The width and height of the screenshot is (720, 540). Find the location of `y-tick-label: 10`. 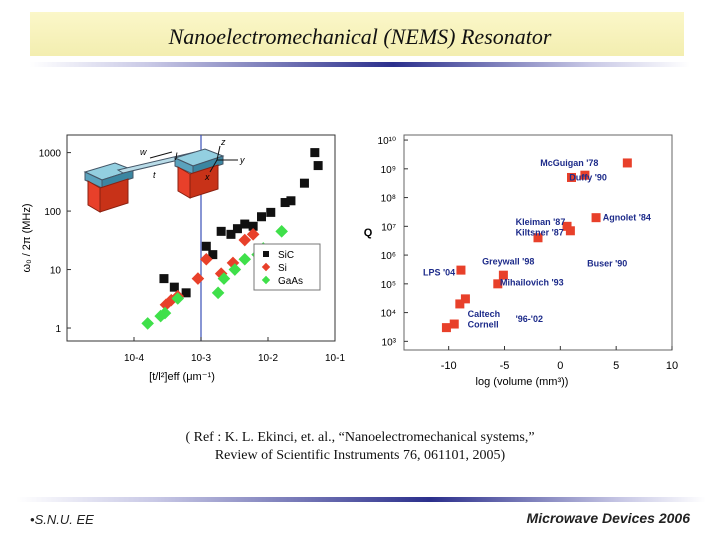

y-tick-label: 10 is located at coordinates (56, 271).